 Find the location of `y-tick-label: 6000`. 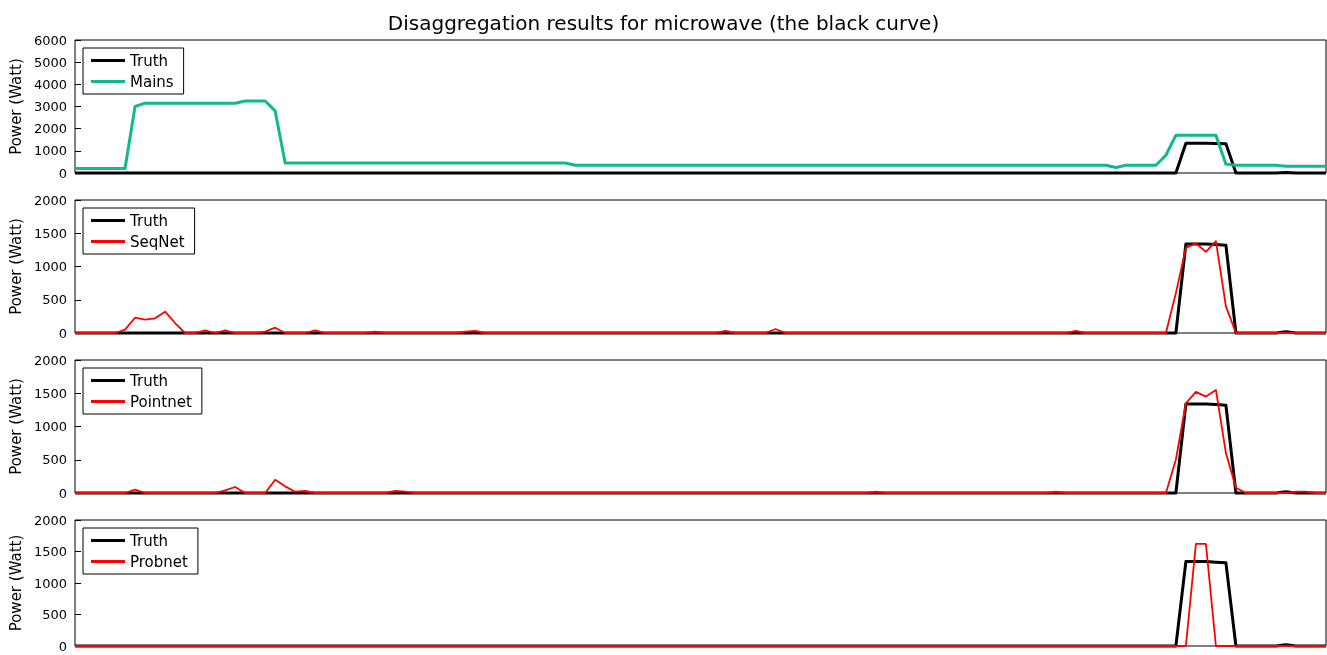

y-tick-label: 6000 is located at coordinates (50, 40).